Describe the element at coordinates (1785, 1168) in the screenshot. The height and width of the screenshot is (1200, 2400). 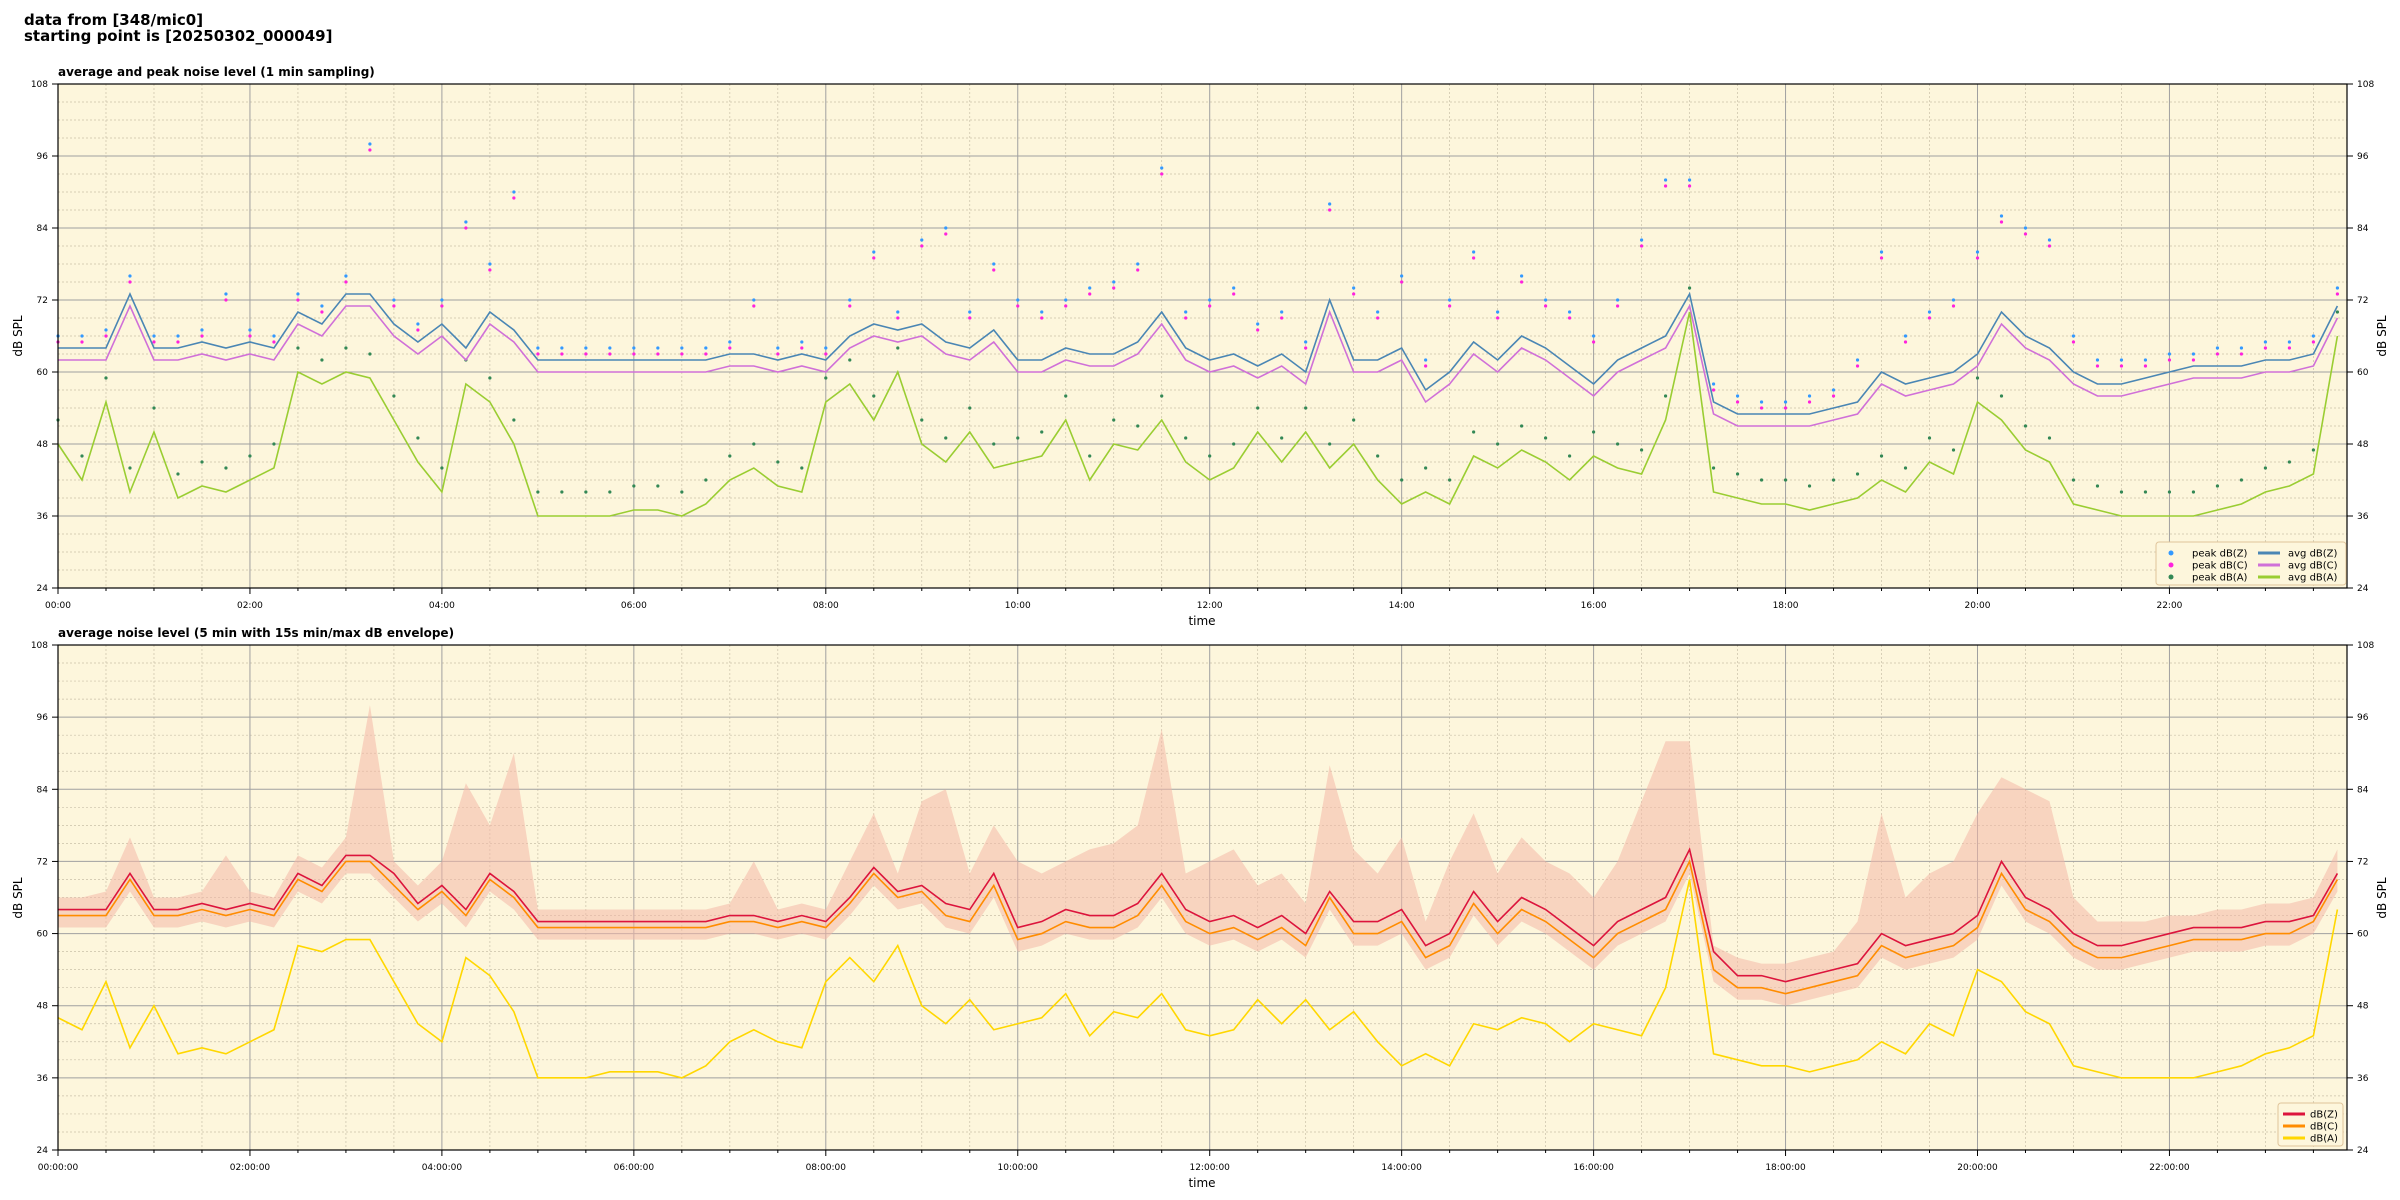
I see `chart2-xtick-label: 18:00:00` at that location.